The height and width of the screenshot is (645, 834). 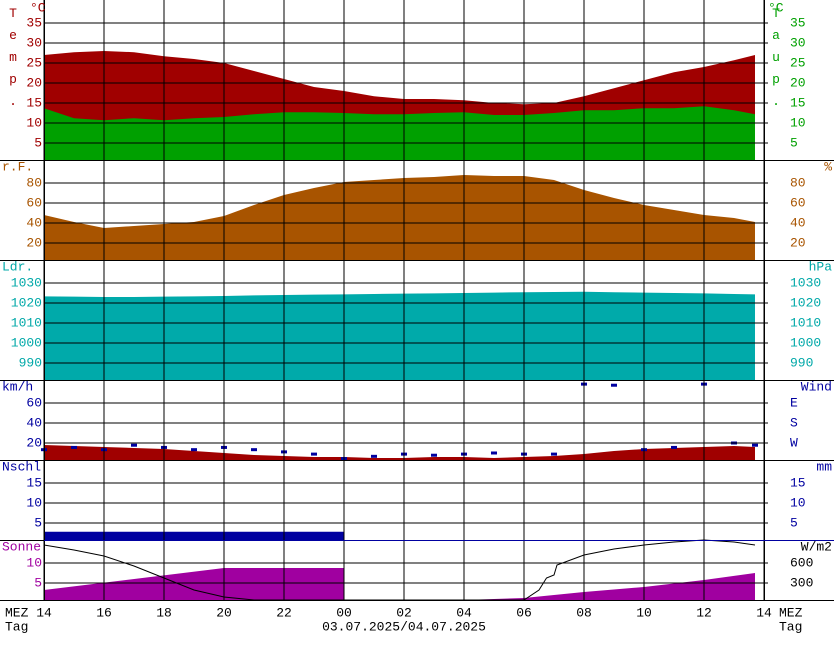 I want to click on y2-tick-label: 990, so click(x=801, y=362).